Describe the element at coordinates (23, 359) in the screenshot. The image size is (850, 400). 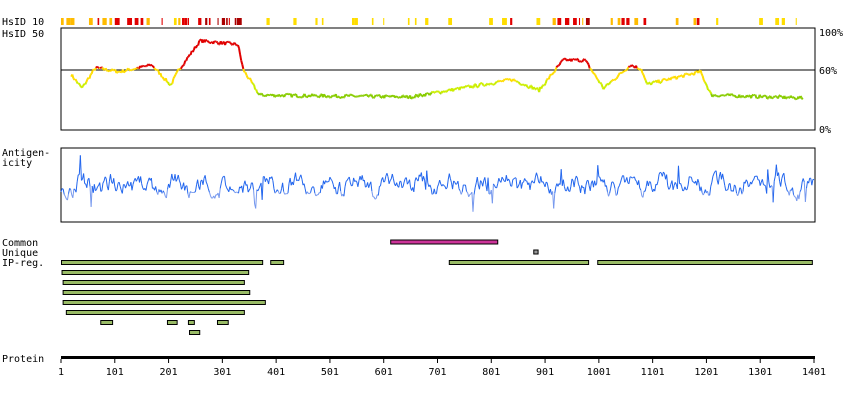
I see `protein-label: Protein` at that location.